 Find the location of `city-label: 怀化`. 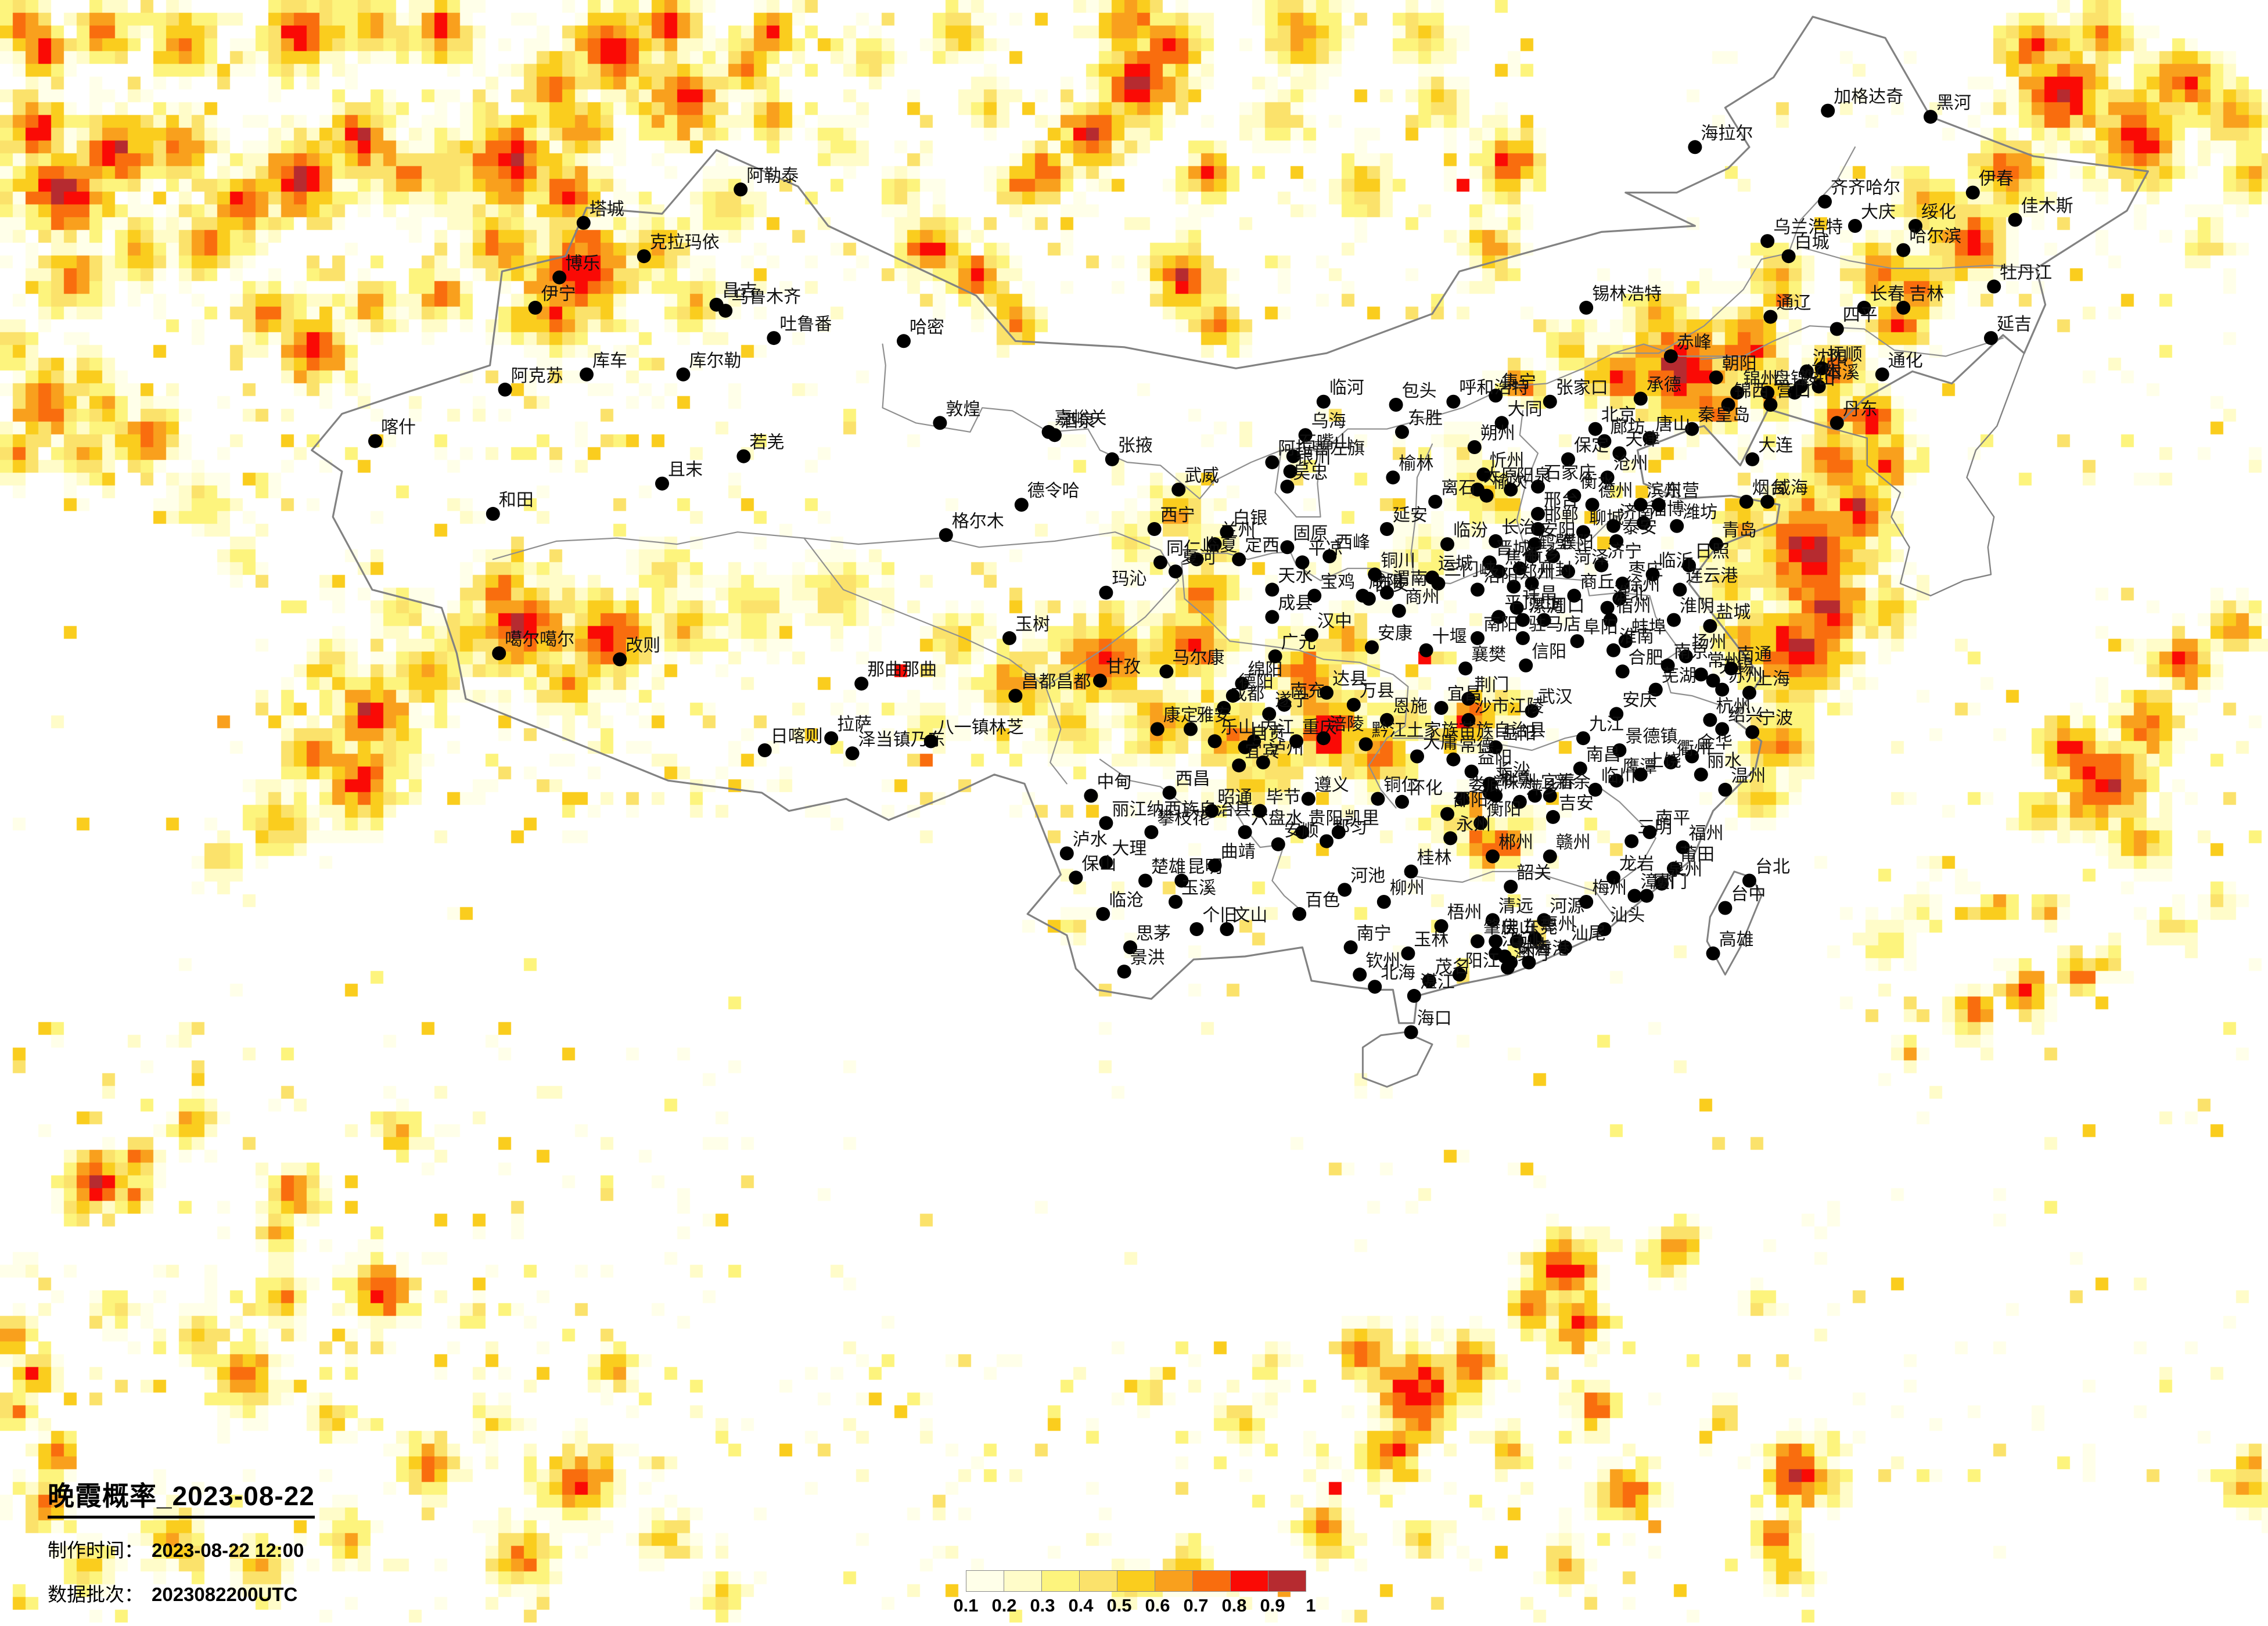

city-label: 怀化 is located at coordinates (1425, 789).